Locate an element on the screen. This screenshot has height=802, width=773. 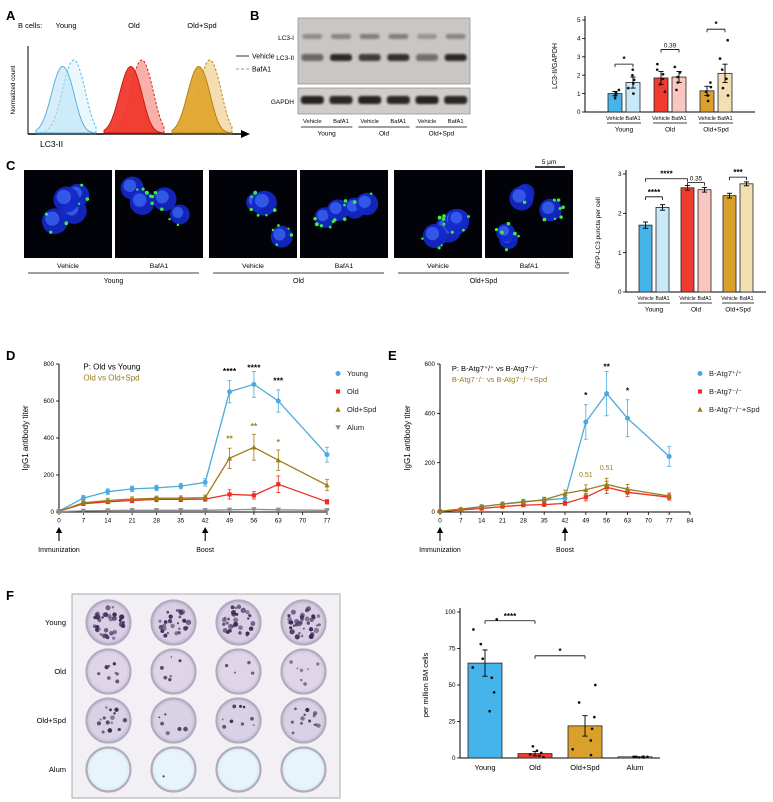
x-axis-label: LC3-II is located at coordinates (51, 144).